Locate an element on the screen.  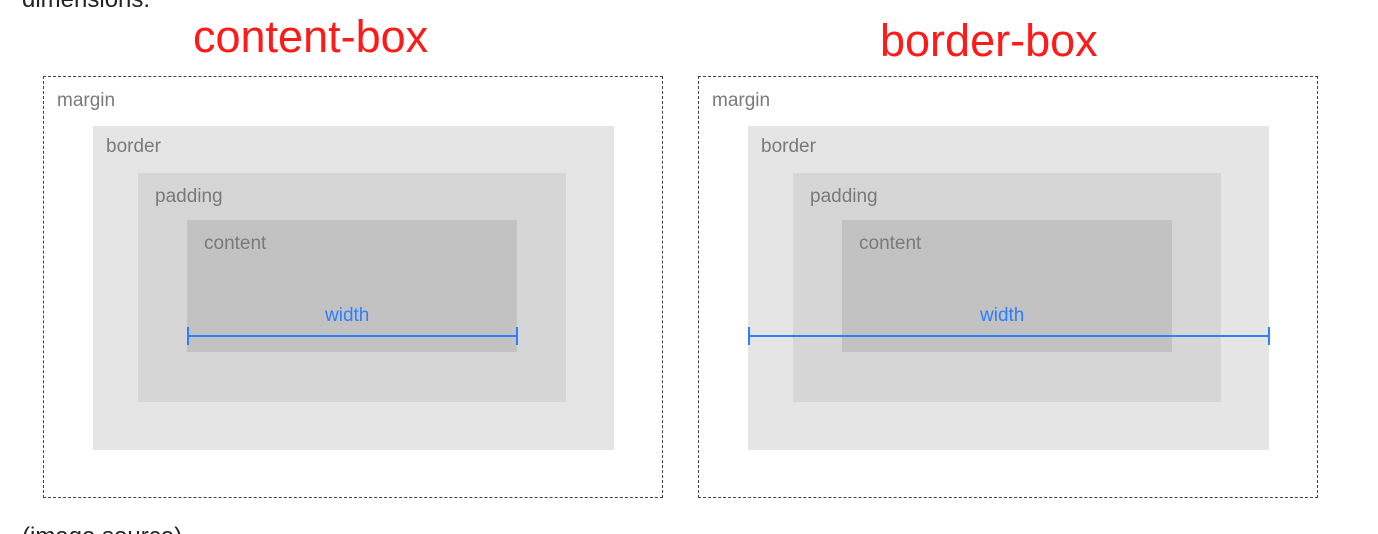
border-box-title: border-box is located at coordinates (989, 40).